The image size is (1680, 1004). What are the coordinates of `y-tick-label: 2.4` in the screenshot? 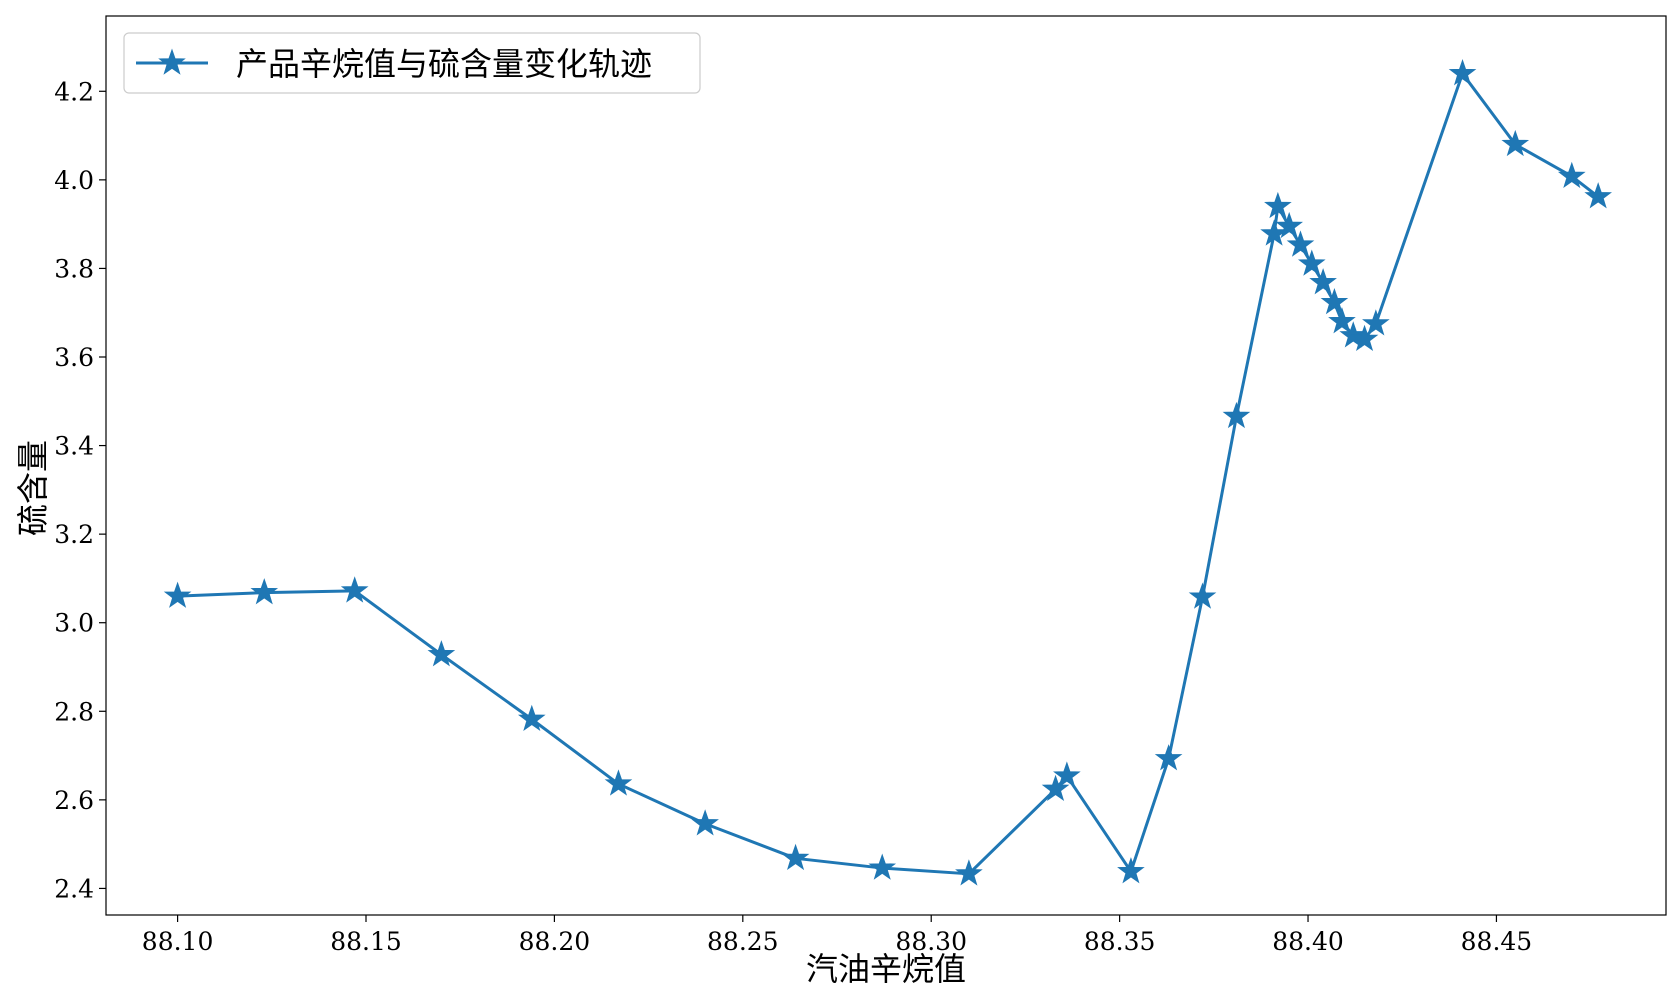 It's located at (74, 888).